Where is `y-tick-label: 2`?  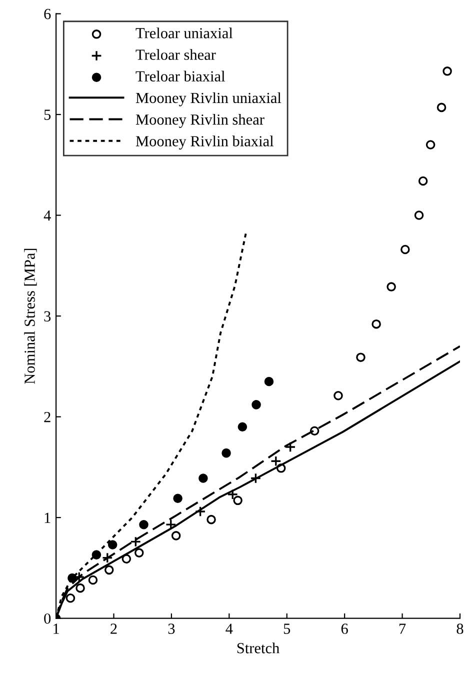
y-tick-label: 2 is located at coordinates (47, 417).